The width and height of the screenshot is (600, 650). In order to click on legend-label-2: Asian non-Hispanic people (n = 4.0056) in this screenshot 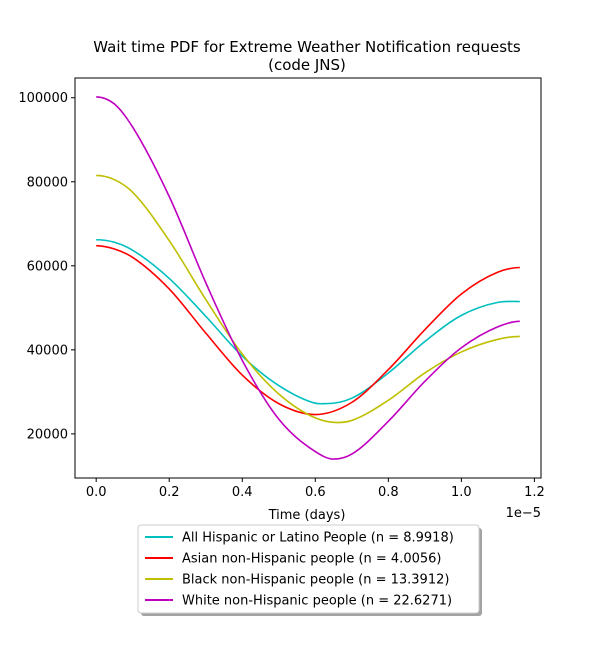, I will do `click(311, 559)`.